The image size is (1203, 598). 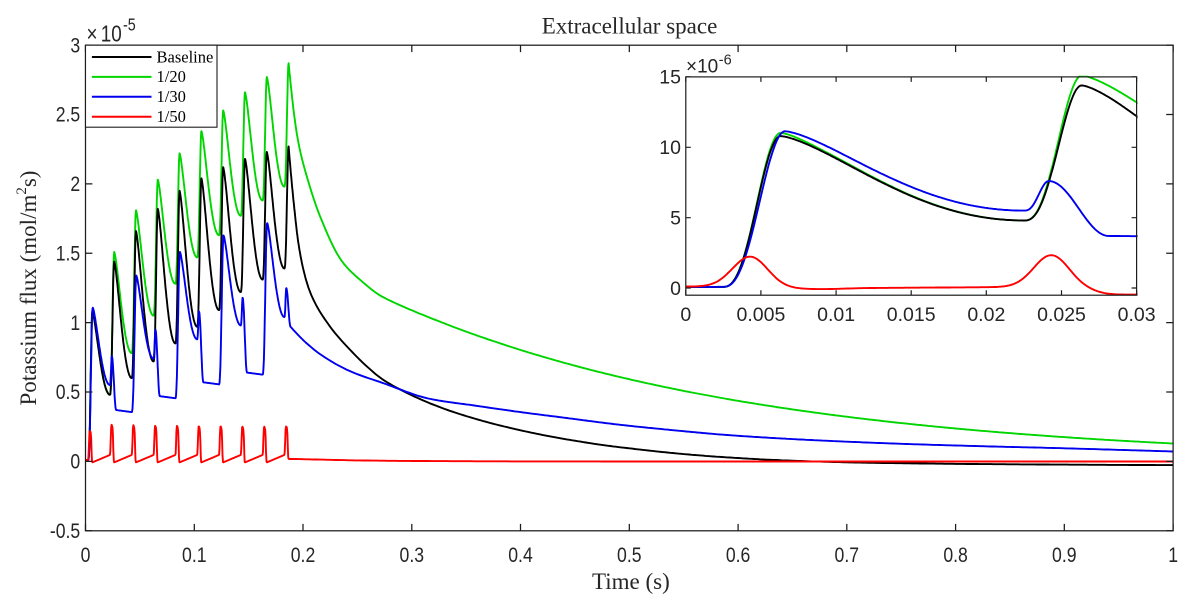 I want to click on svg-text: 10, so click(x=670, y=148).